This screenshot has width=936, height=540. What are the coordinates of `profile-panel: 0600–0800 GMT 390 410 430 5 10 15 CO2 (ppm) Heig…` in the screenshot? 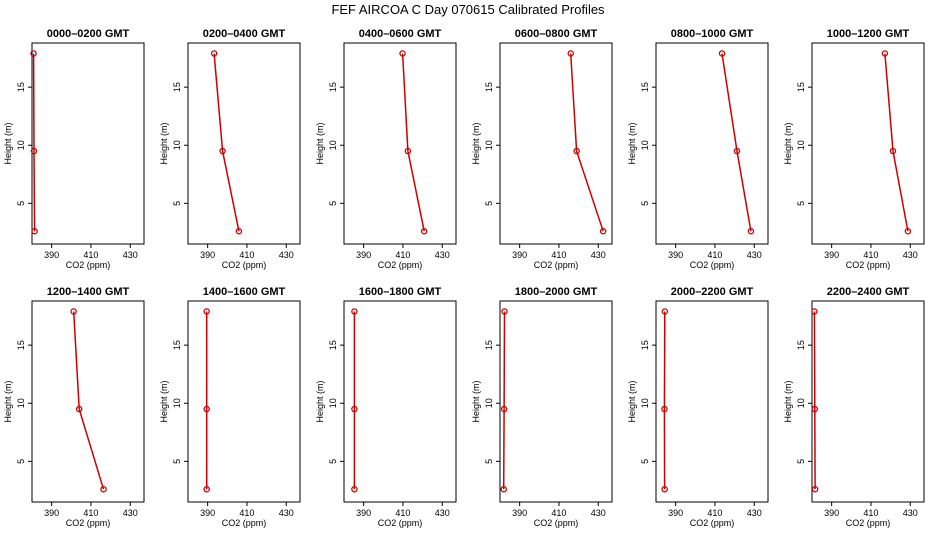 It's located at (542, 149).